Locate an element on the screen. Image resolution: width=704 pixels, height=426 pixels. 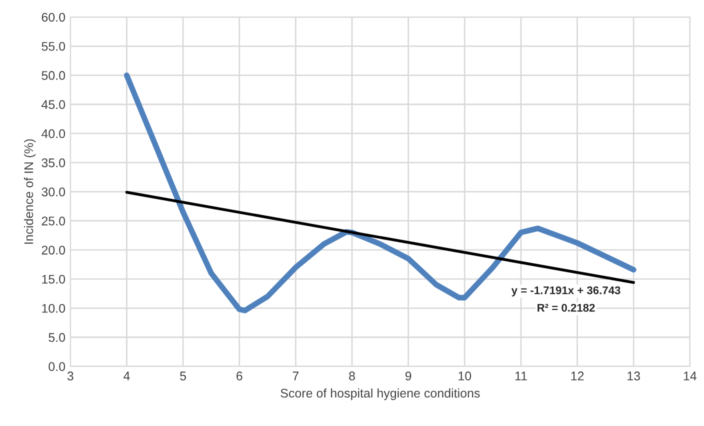
annotation: y = -1.7191x + 36.743 is located at coordinates (565, 291).